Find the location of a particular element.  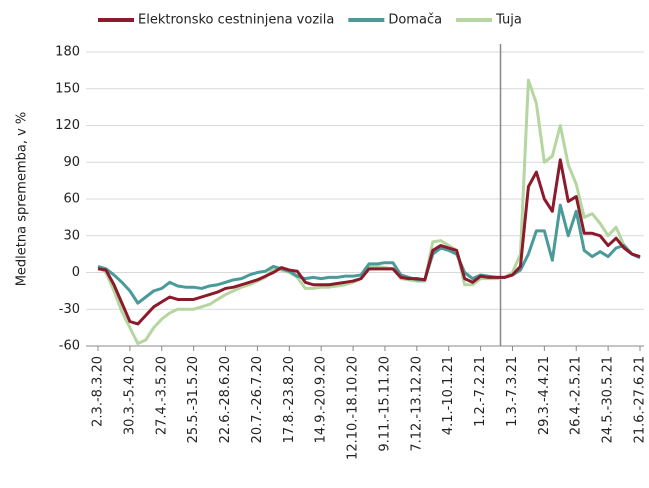

y-tick-label: 120 is located at coordinates (67, 125).